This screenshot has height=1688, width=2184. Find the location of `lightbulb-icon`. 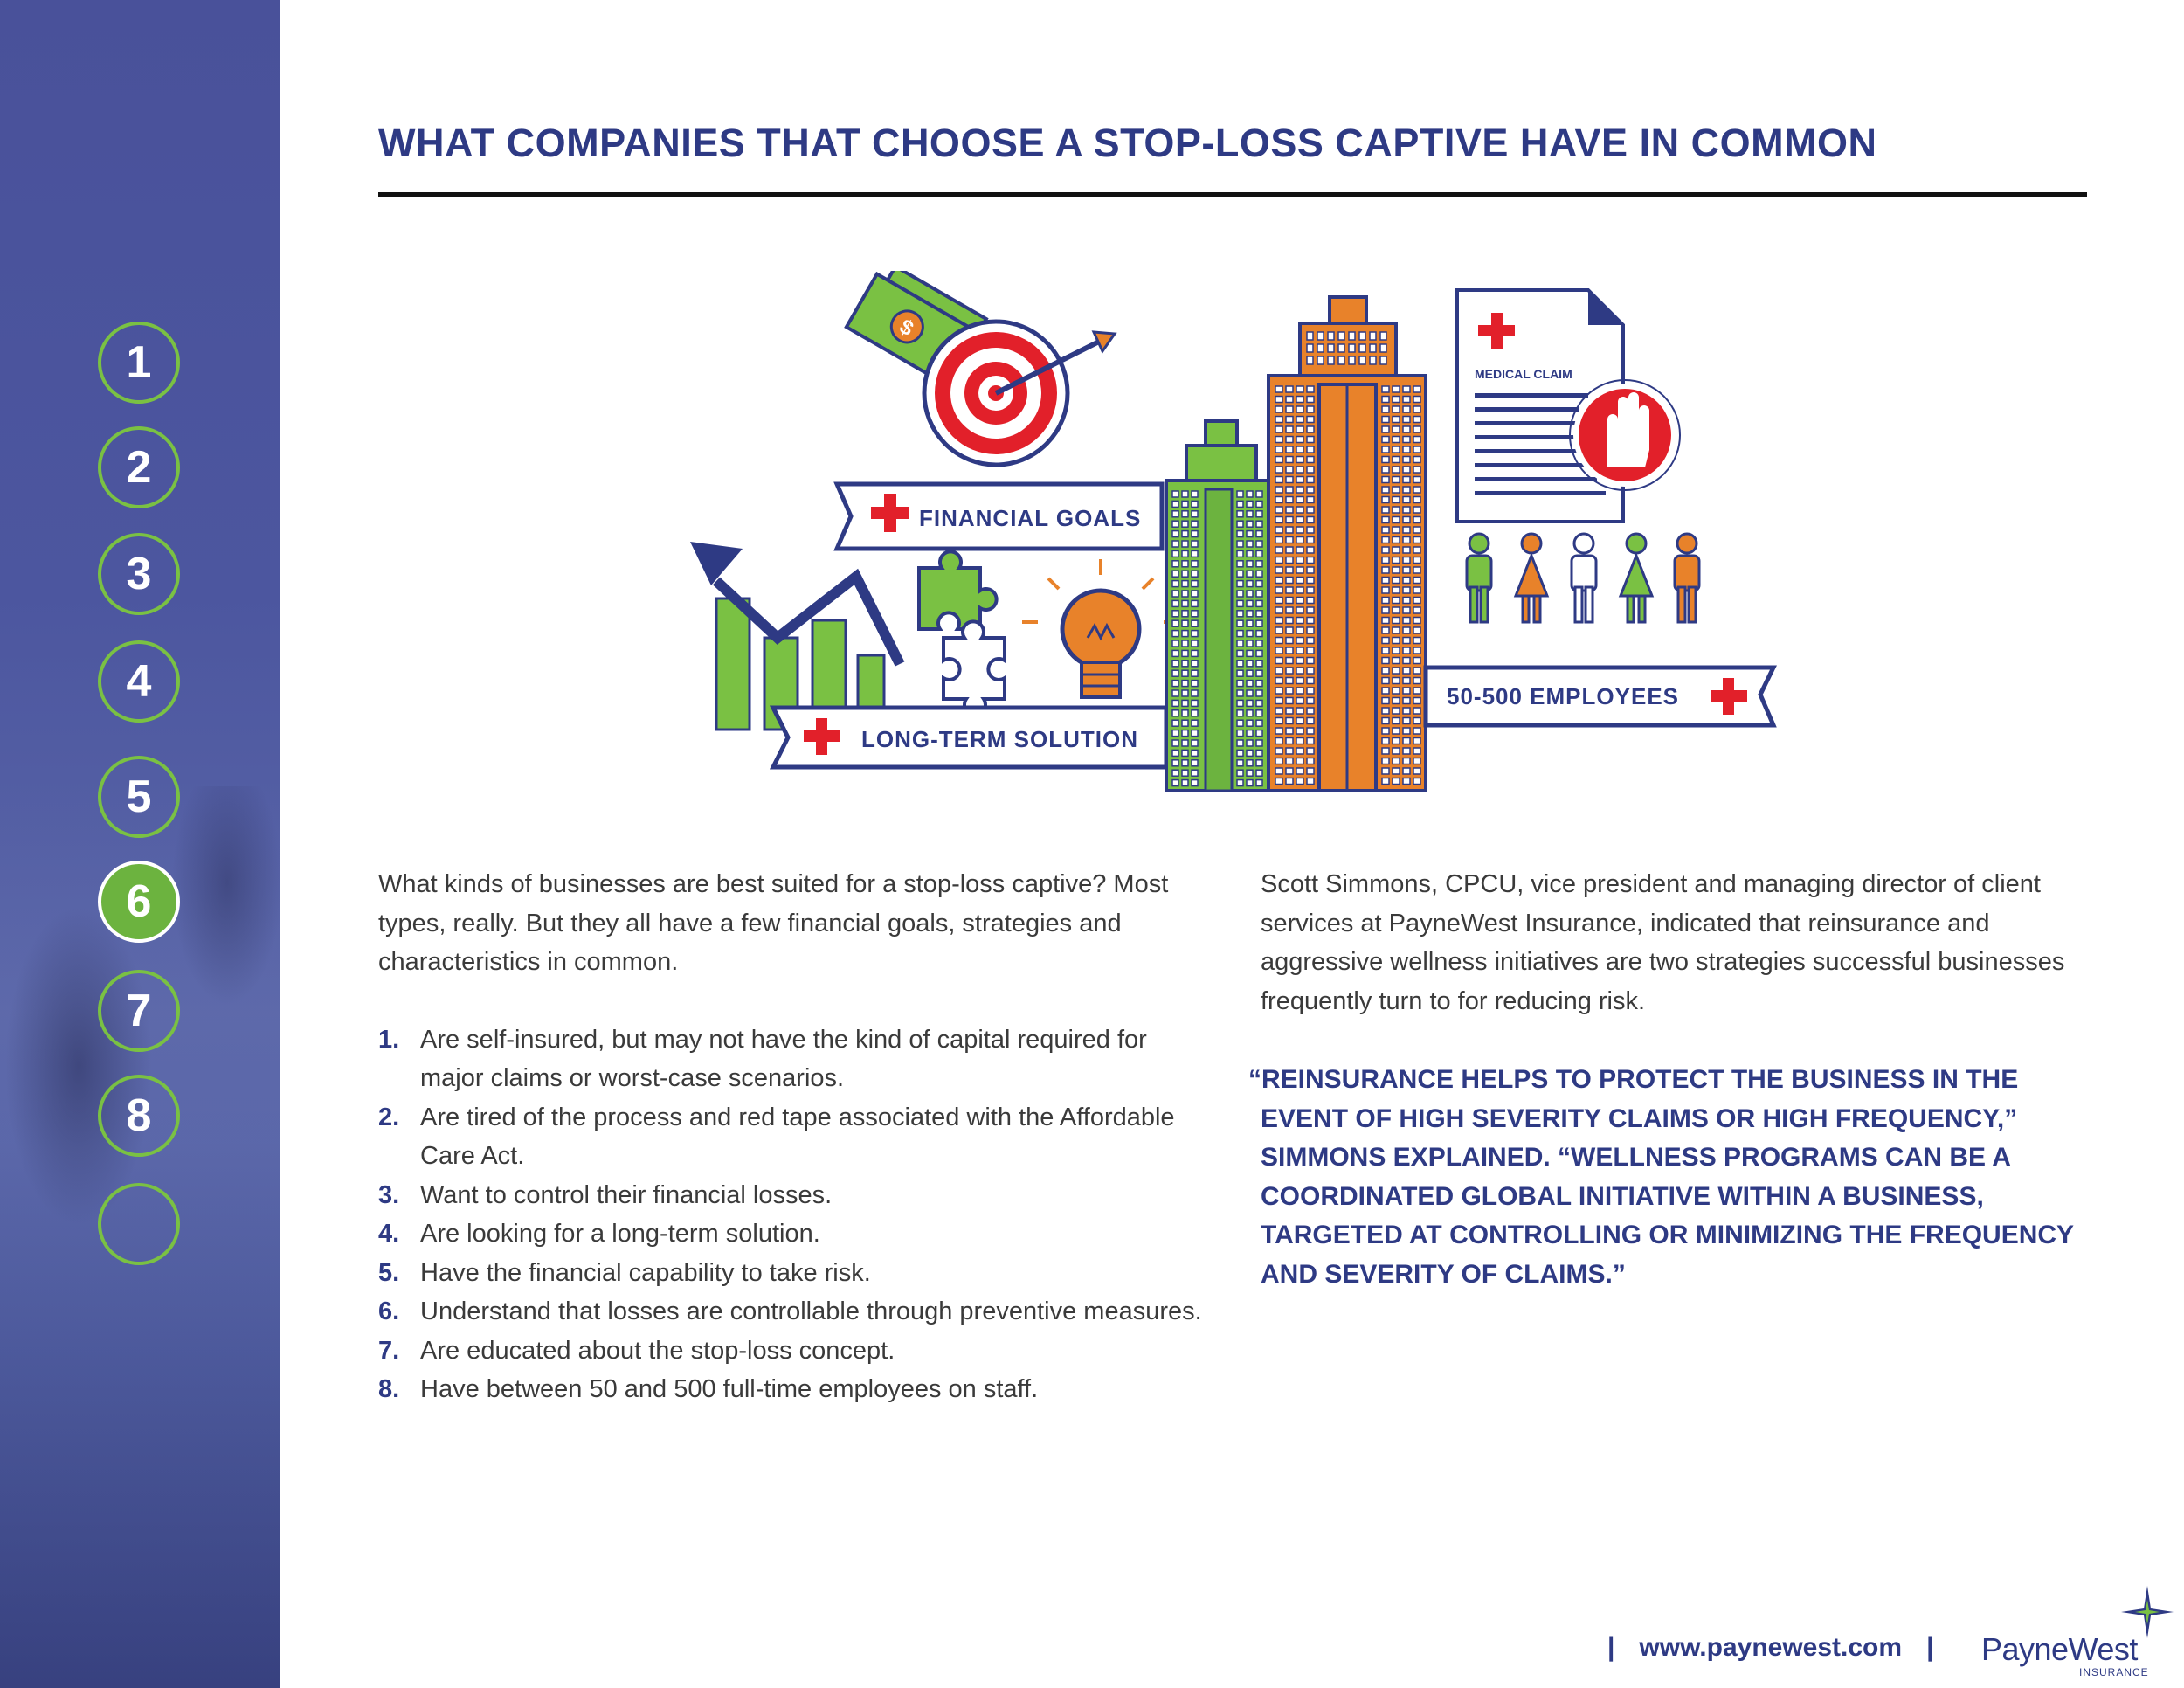

lightbulb-icon is located at coordinates (1100, 629).